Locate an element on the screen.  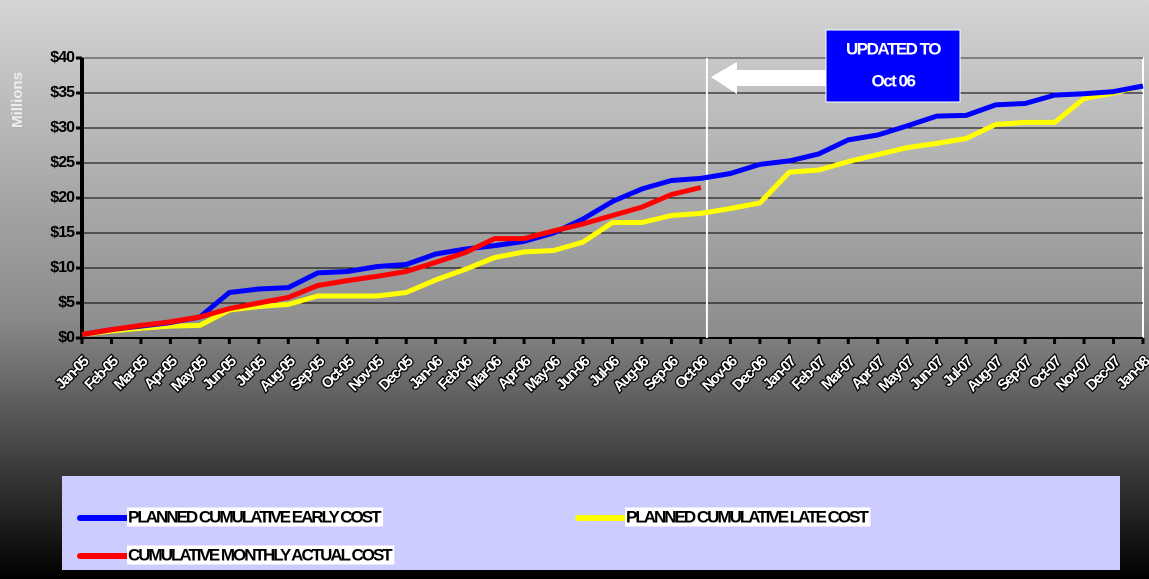
legend-label: PLANNED CUMULATIVE LATE COST is located at coordinates (747, 516).